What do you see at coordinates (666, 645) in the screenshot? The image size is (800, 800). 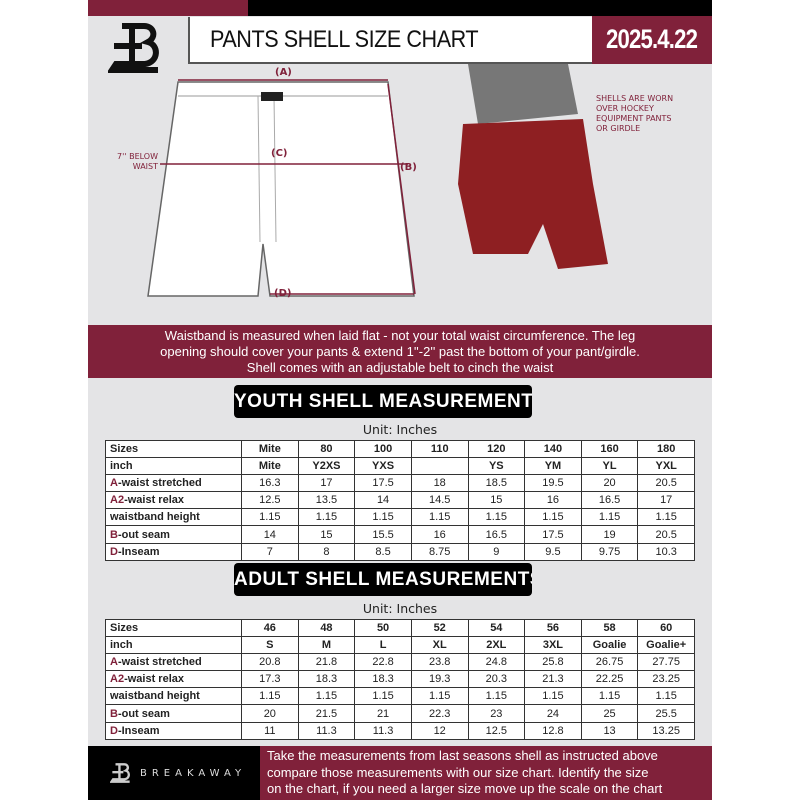 I see `table-cell: Goalie+` at bounding box center [666, 645].